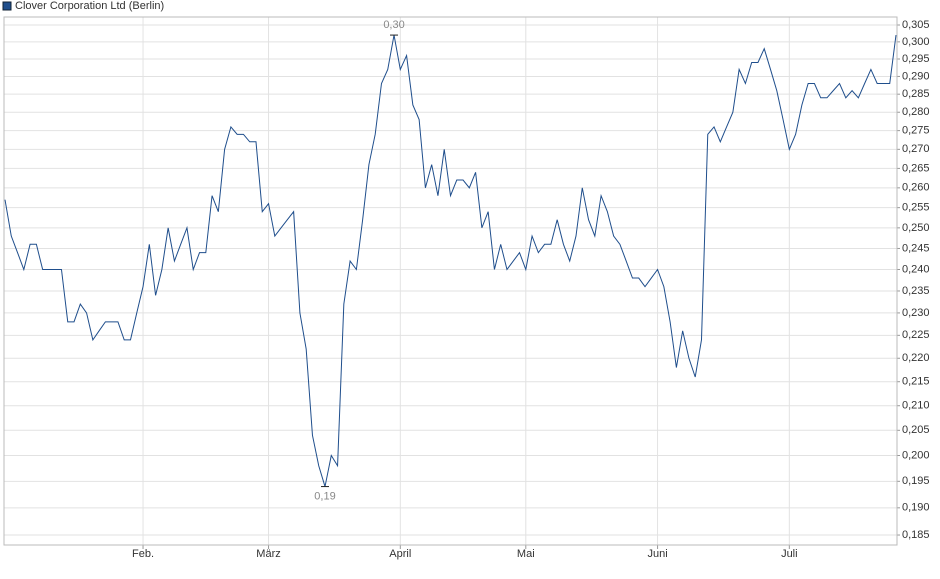  Describe the element at coordinates (916, 188) in the screenshot. I see `y-tick-label: 0,260` at that location.